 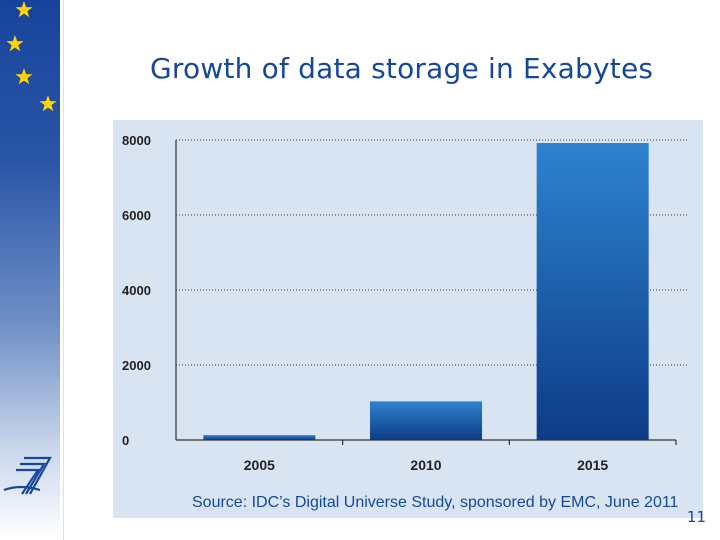 I want to click on y-tick-label: 4000, so click(x=136, y=290).